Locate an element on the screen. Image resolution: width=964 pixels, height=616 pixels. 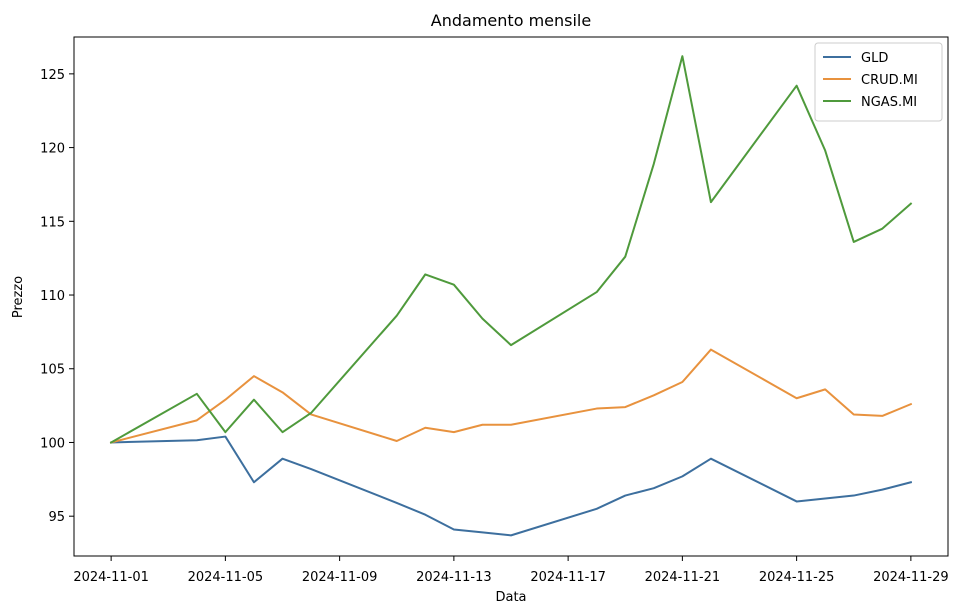
x-tick-label: 2024-11-13 is located at coordinates (454, 577).